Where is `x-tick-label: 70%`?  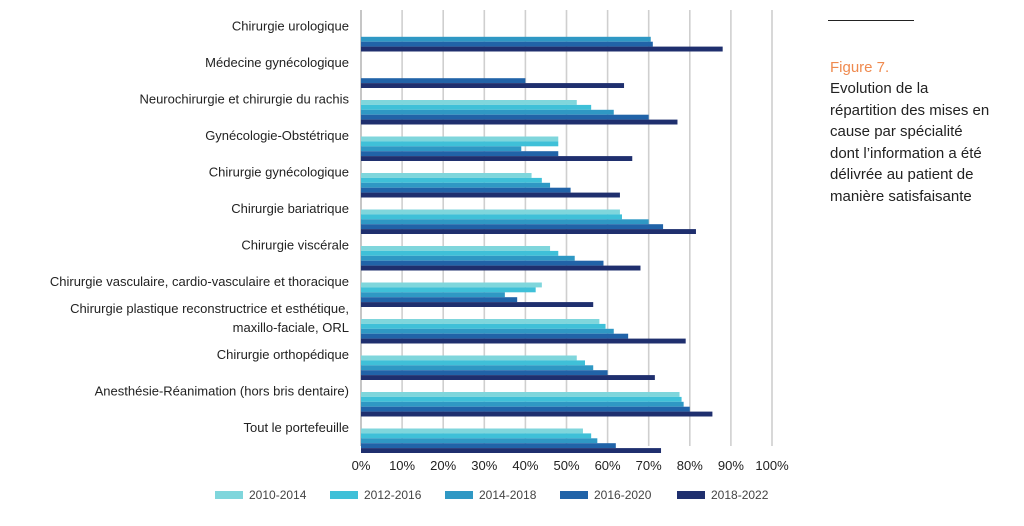 x-tick-label: 70% is located at coordinates (649, 465).